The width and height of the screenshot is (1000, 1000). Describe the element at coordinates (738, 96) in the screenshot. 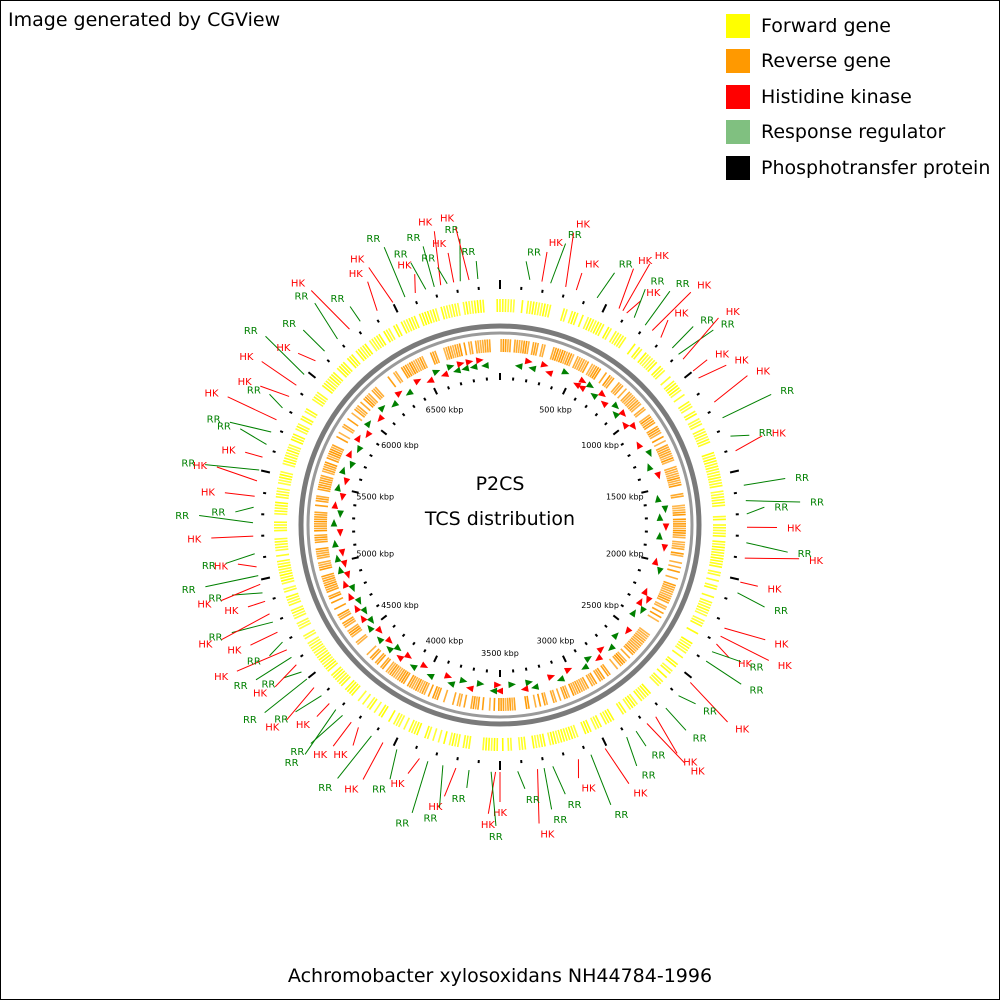

I see `legend-swatch` at that location.